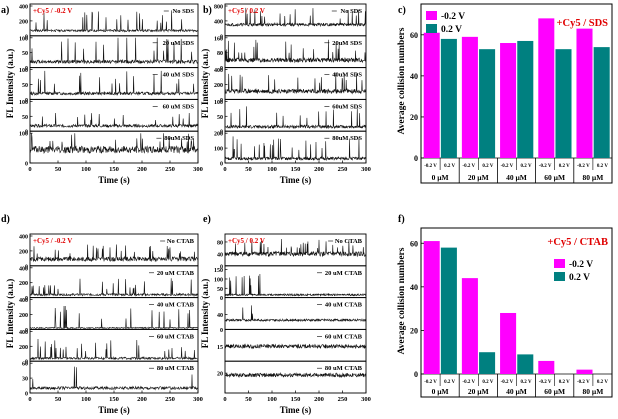 This screenshot has height=419, width=618. I want to click on subplot-label: 80 uM CTAB, so click(344, 368).